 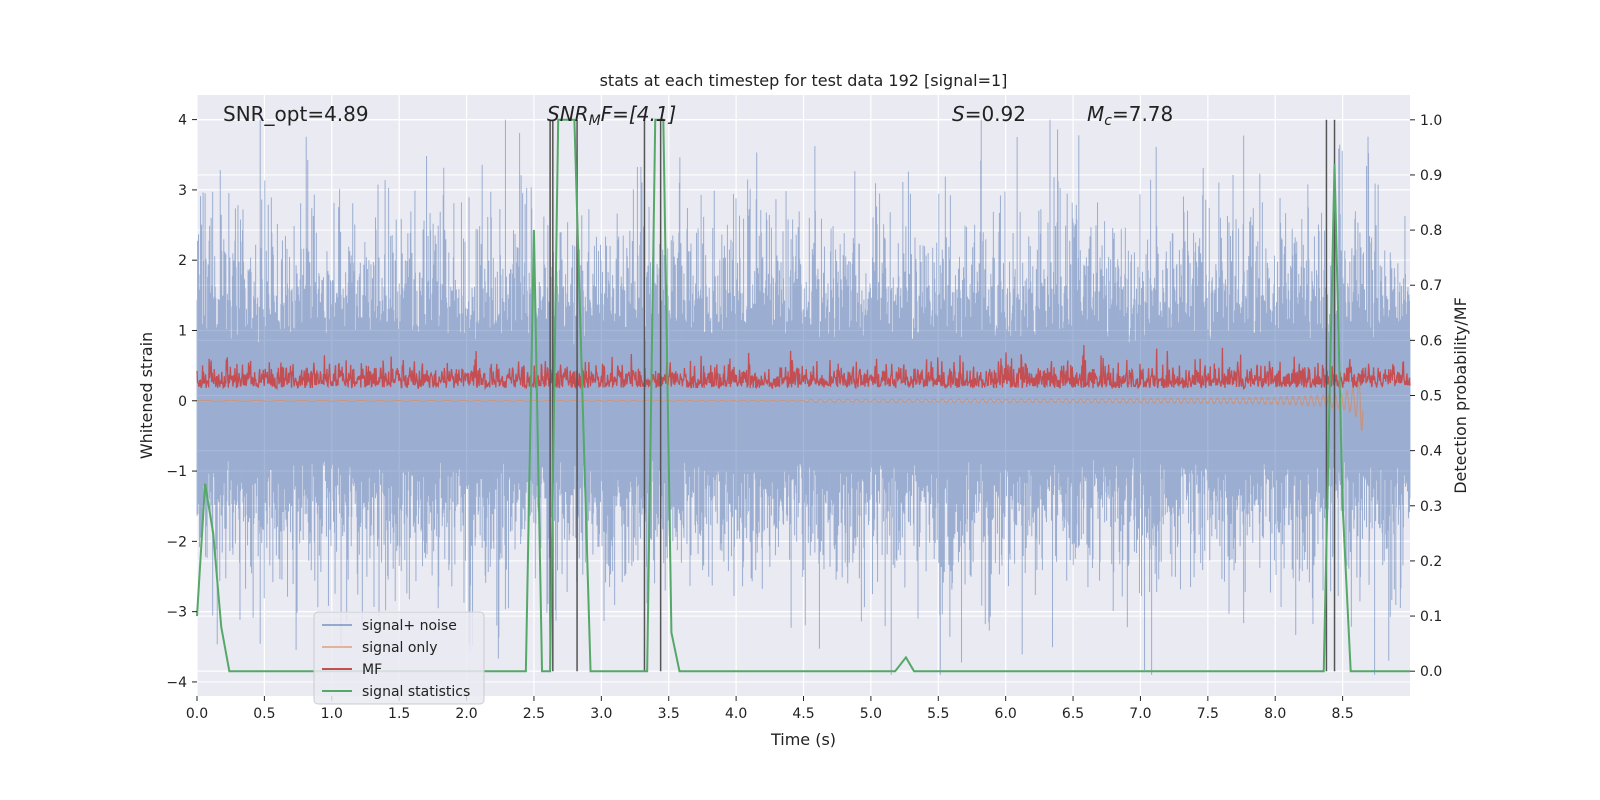 What do you see at coordinates (958, 114) in the screenshot?
I see `annotation-s-name: S` at bounding box center [958, 114].